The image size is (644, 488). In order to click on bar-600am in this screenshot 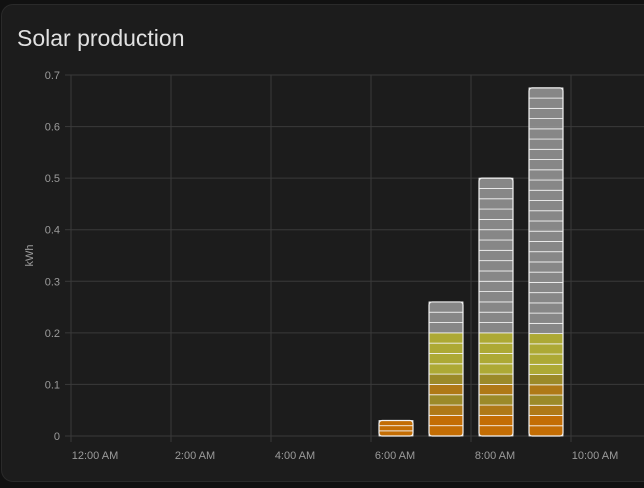, I will do `click(396, 428)`.